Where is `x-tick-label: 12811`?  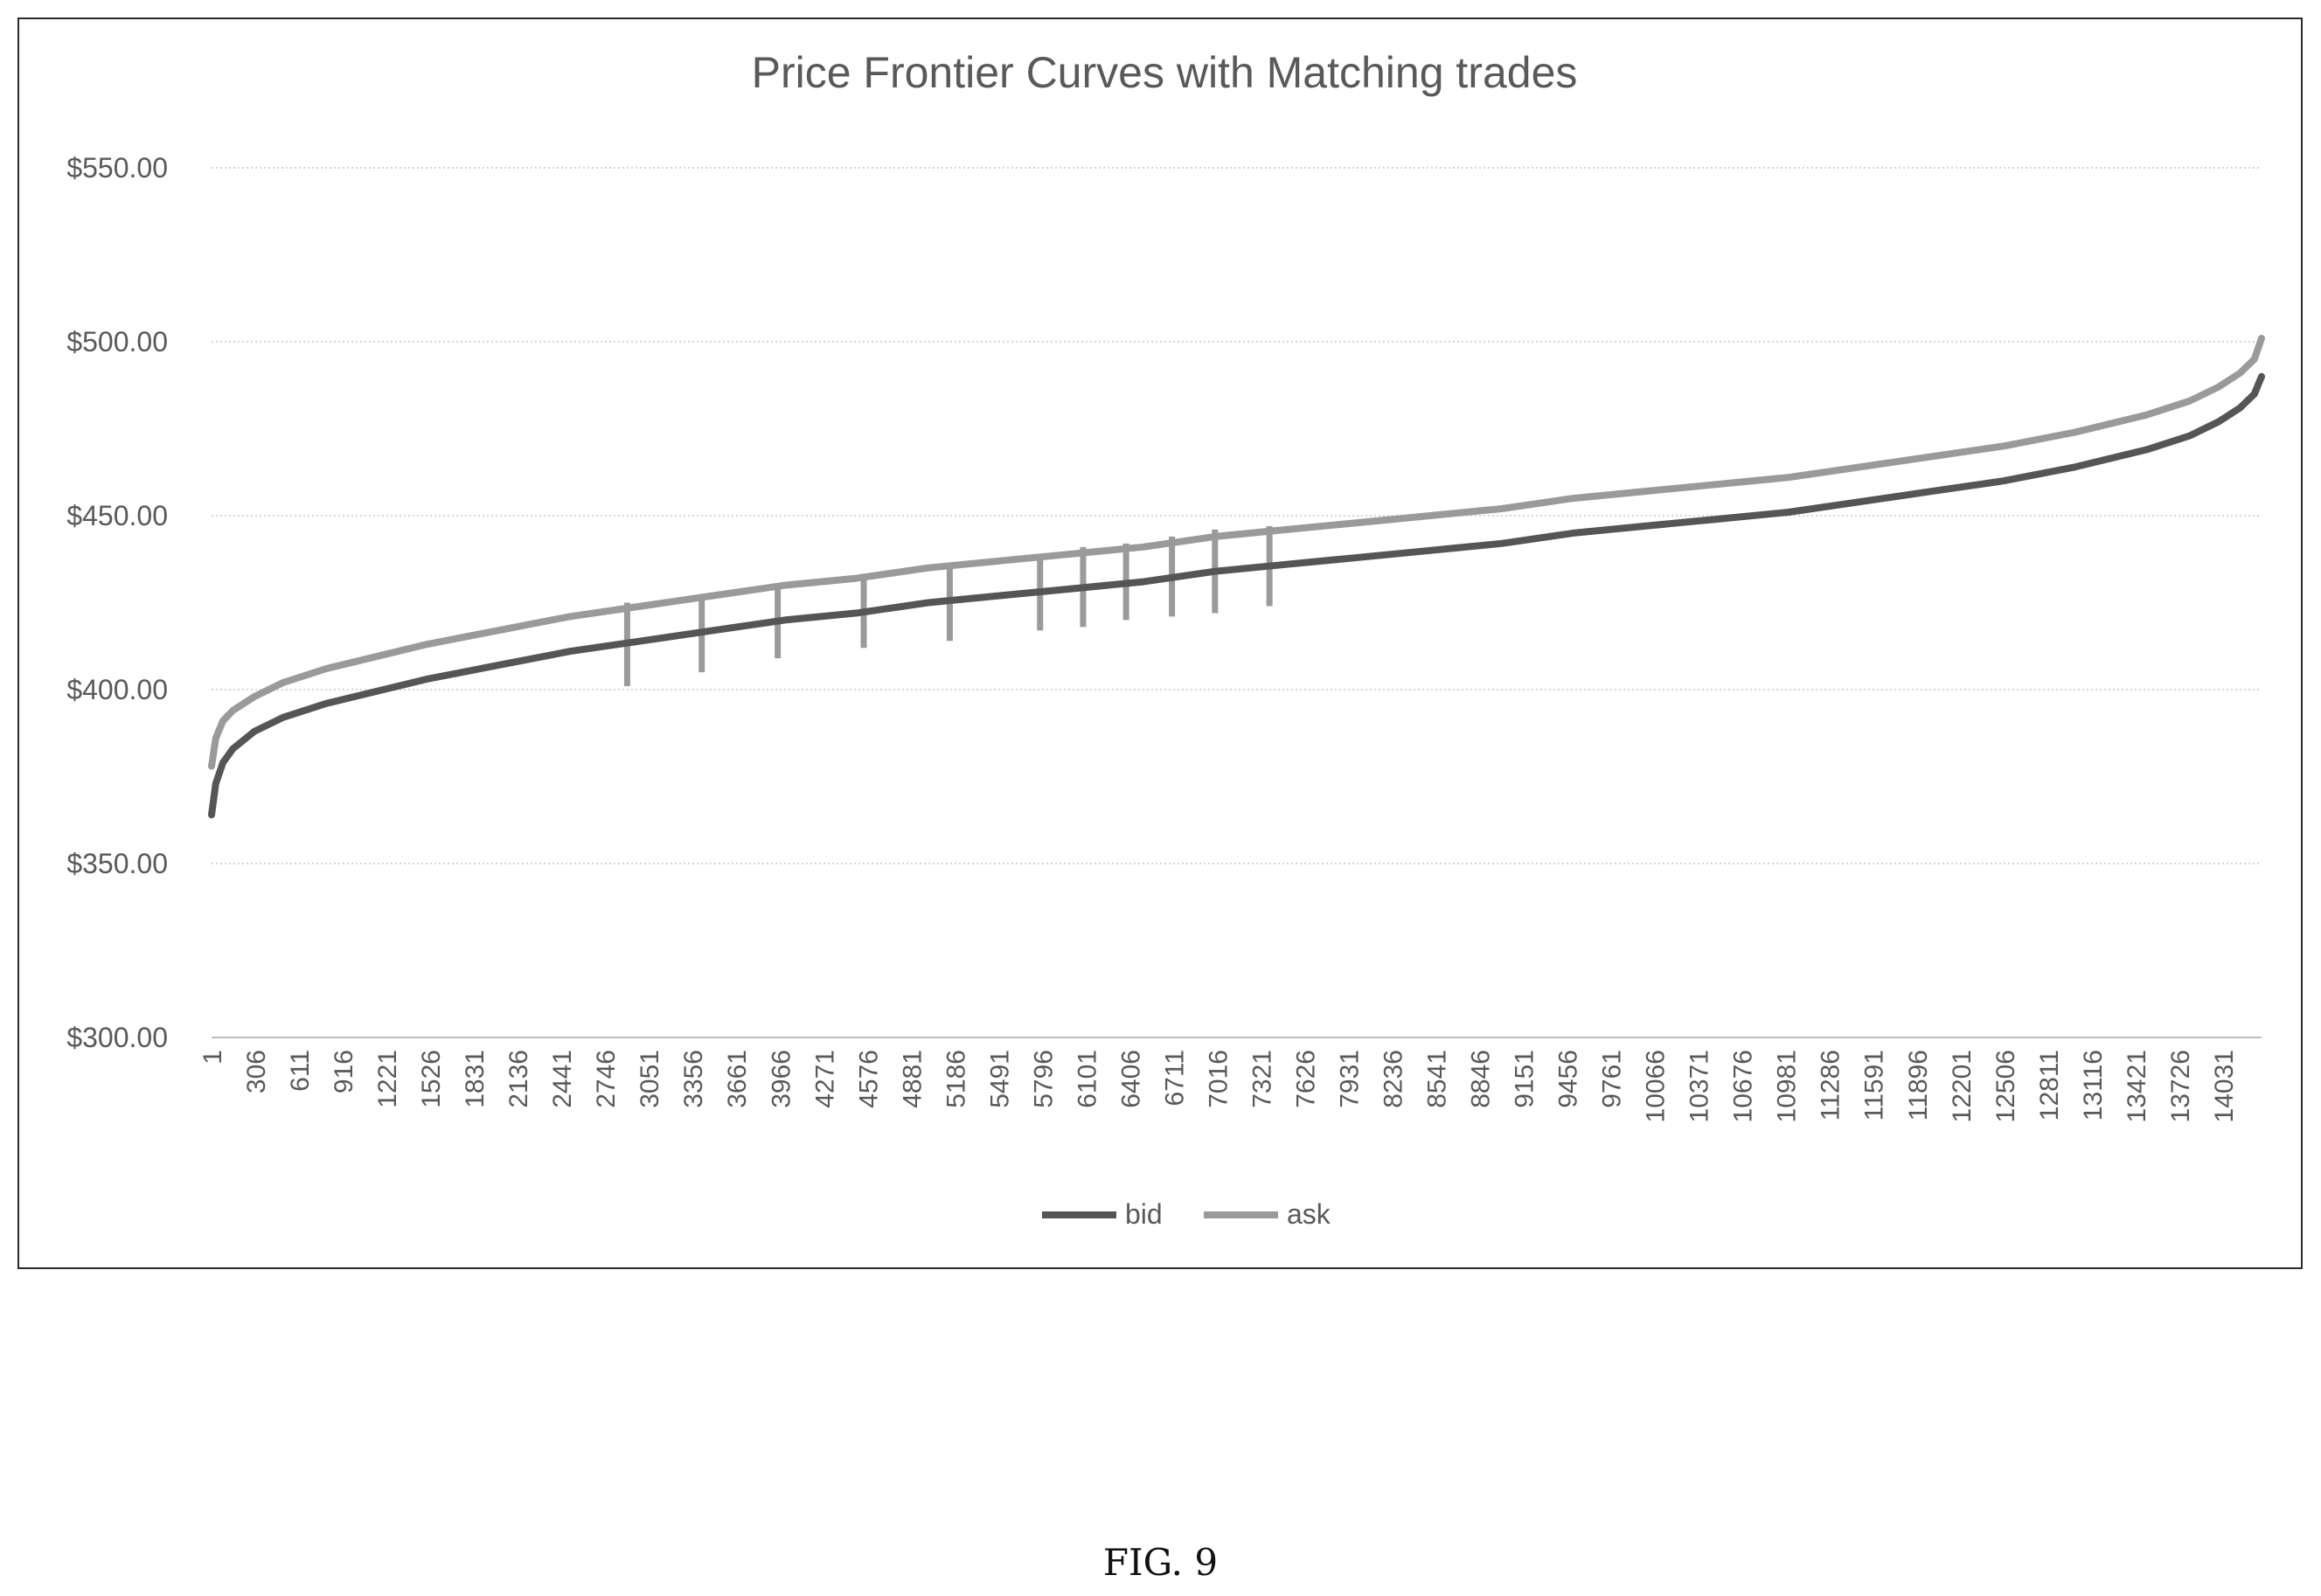
x-tick-label: 12811 is located at coordinates (2049, 1085).